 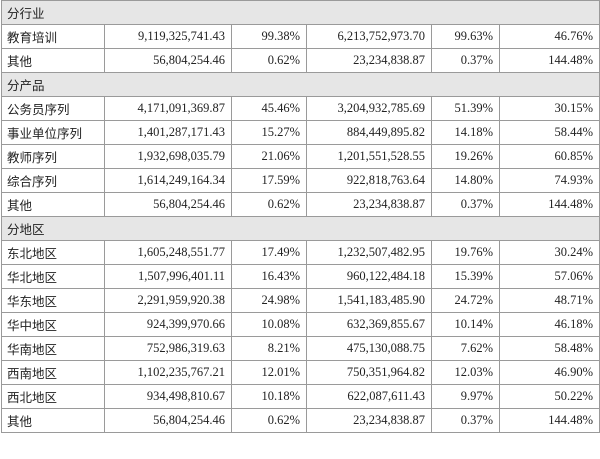 I want to click on cell-value: 30.24%, so click(x=549, y=252).